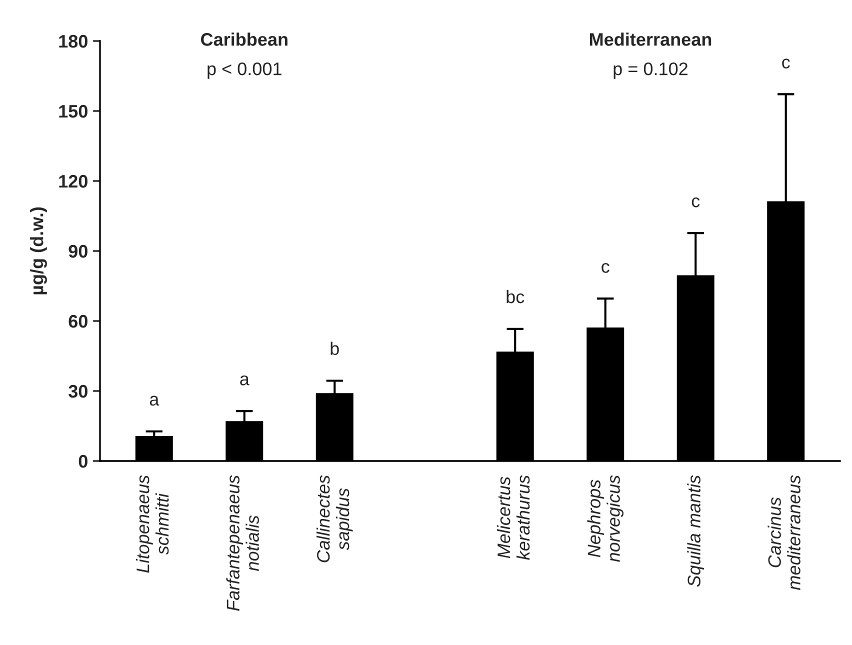  Describe the element at coordinates (152, 524) in the screenshot. I see `x-tick-label: Litopenaeus schmitti` at that location.